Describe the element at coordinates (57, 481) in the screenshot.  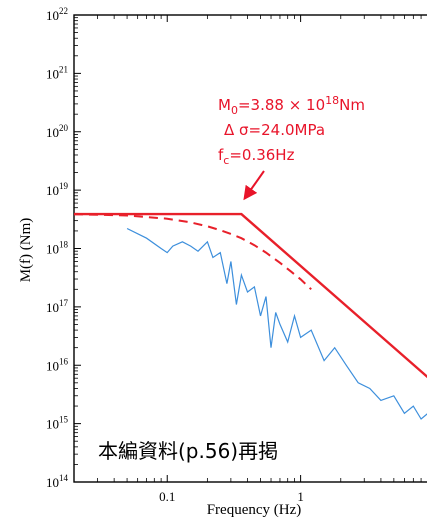
I see `y-tick-label: 1014` at that location.